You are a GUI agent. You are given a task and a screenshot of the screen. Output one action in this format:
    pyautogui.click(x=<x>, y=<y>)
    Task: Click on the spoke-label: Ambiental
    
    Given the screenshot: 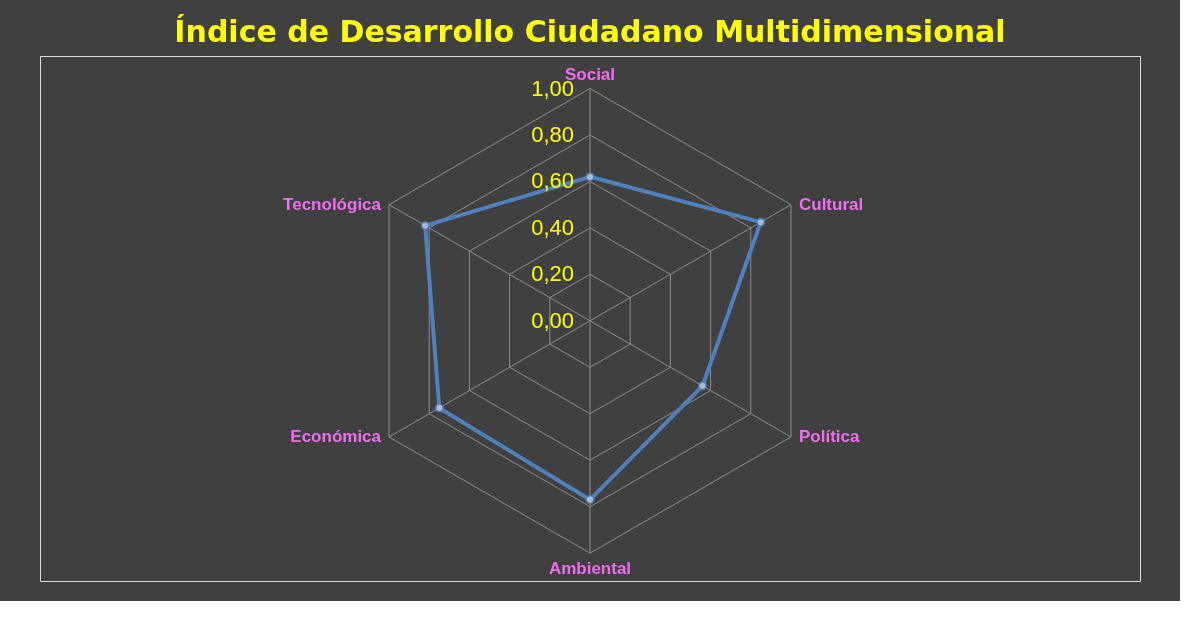 What is the action you would take?
    pyautogui.click(x=590, y=569)
    